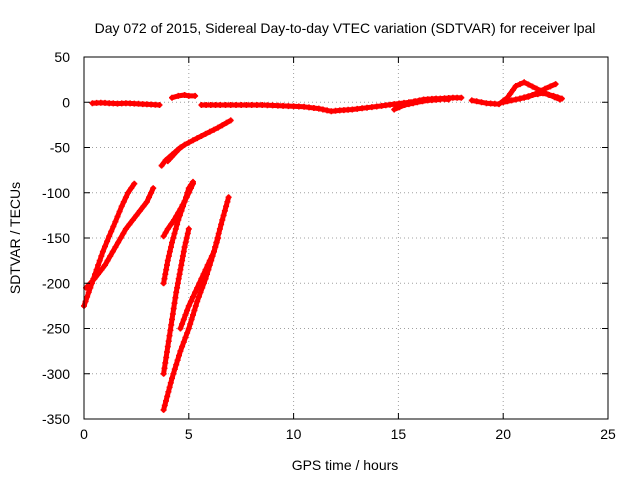 The height and width of the screenshot is (480, 640). Describe the element at coordinates (56, 329) in the screenshot. I see `y-tick-label: -250` at that location.